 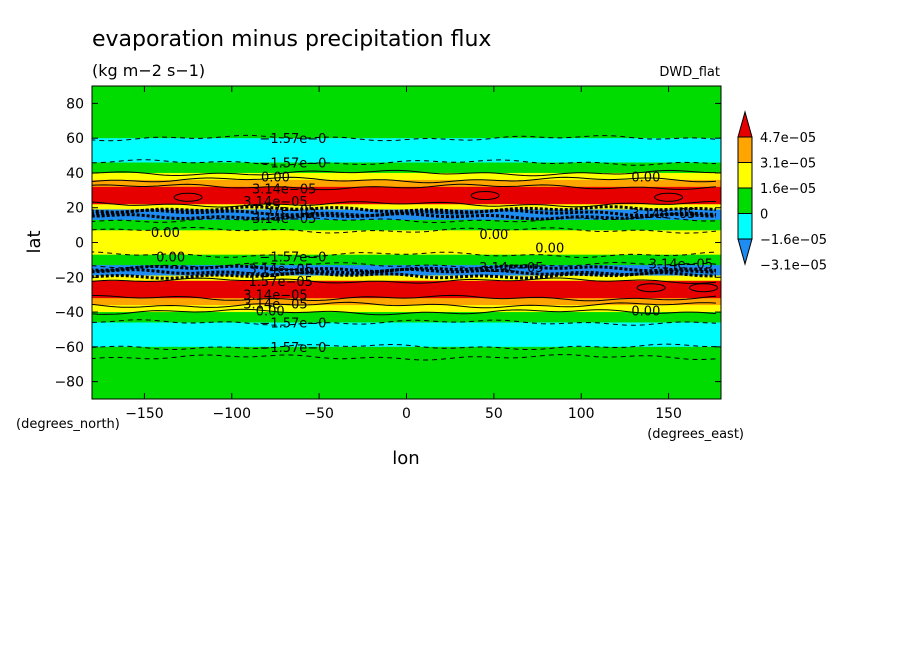 What do you see at coordinates (270, 311) in the screenshot?
I see `contour-label-20: 0.00` at bounding box center [270, 311].